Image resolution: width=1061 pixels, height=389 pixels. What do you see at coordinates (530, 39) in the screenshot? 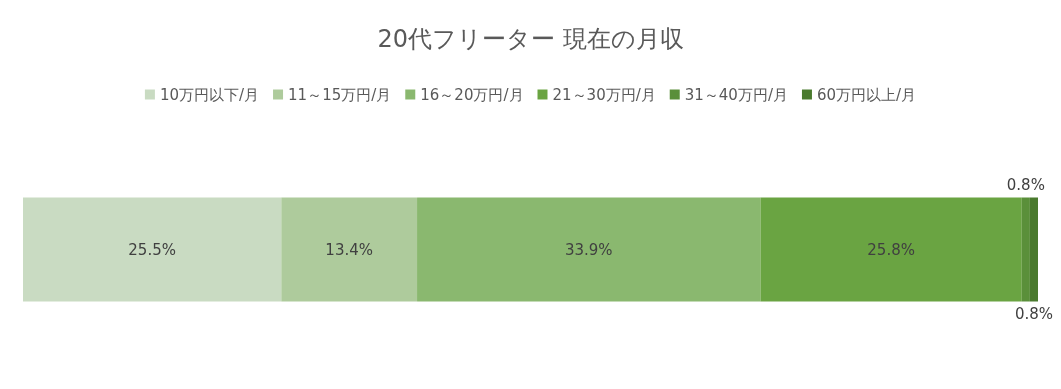
I see `chart-title: 20代フリーター 現在の月収` at bounding box center [530, 39].